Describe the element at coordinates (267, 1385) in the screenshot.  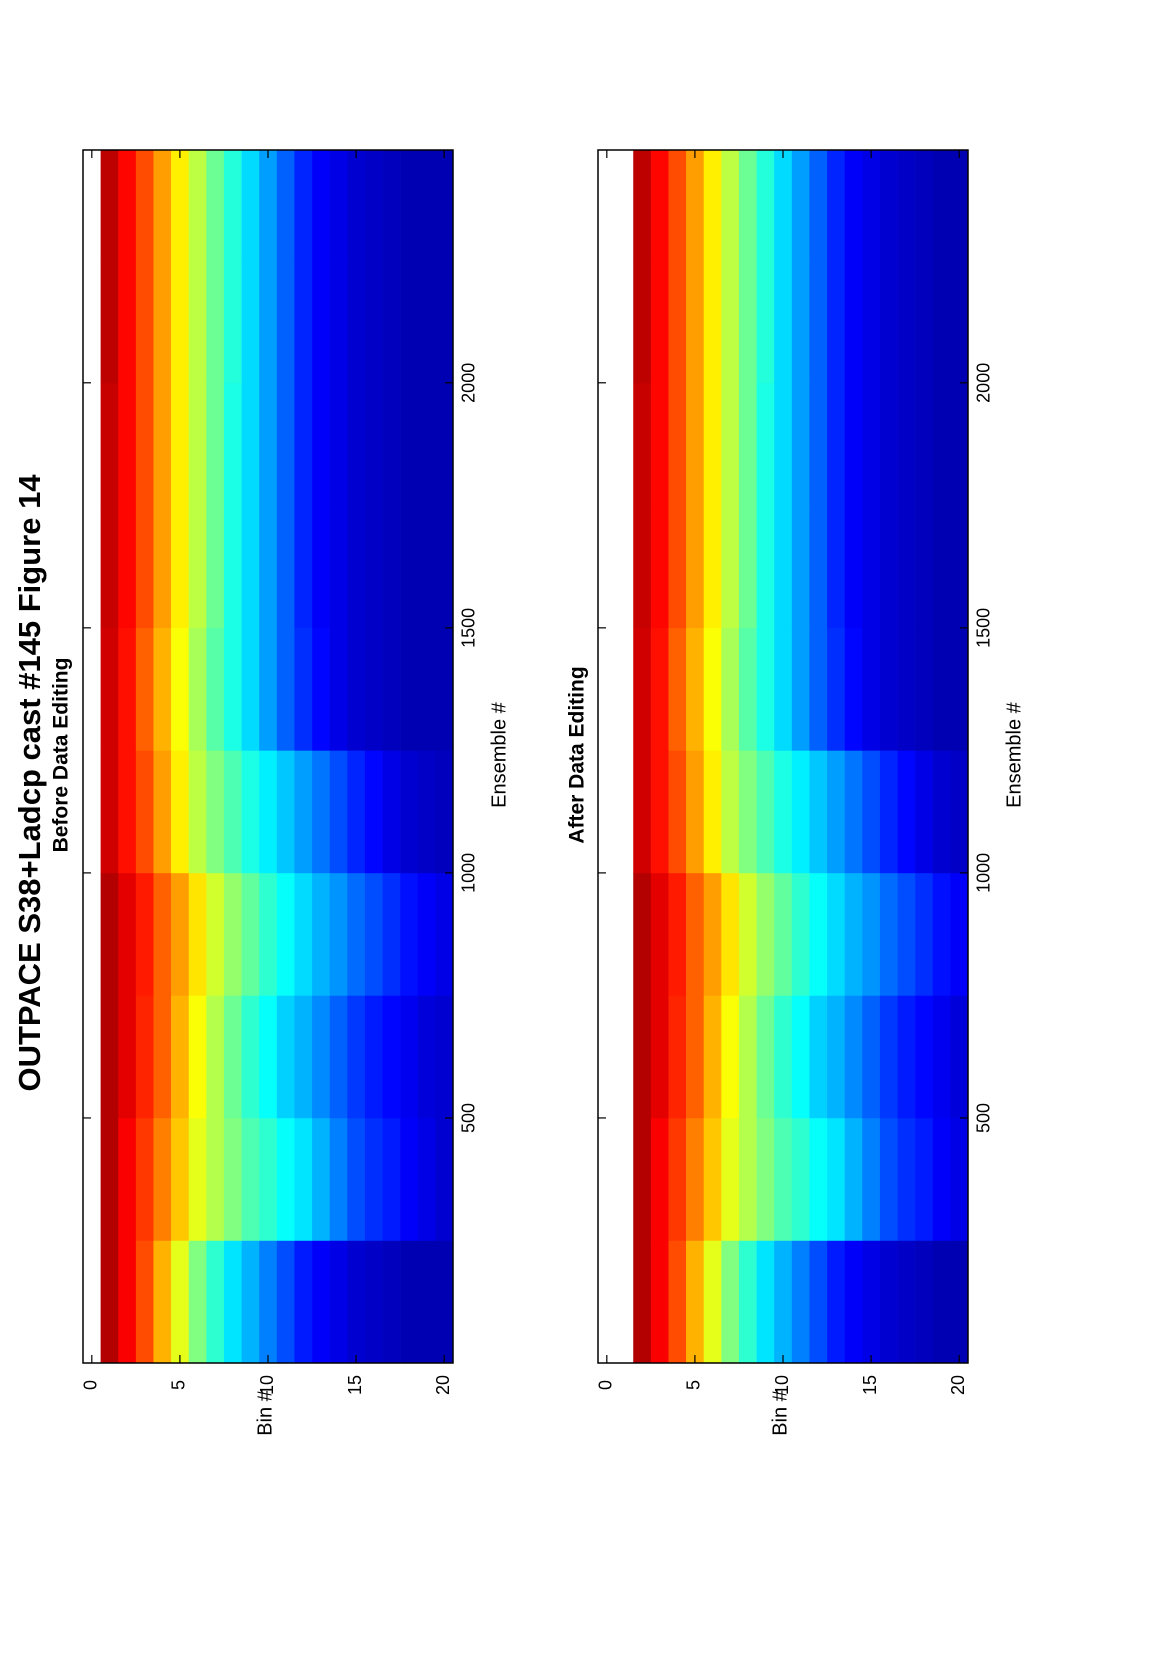
I see `y-tick-label: 10` at that location.